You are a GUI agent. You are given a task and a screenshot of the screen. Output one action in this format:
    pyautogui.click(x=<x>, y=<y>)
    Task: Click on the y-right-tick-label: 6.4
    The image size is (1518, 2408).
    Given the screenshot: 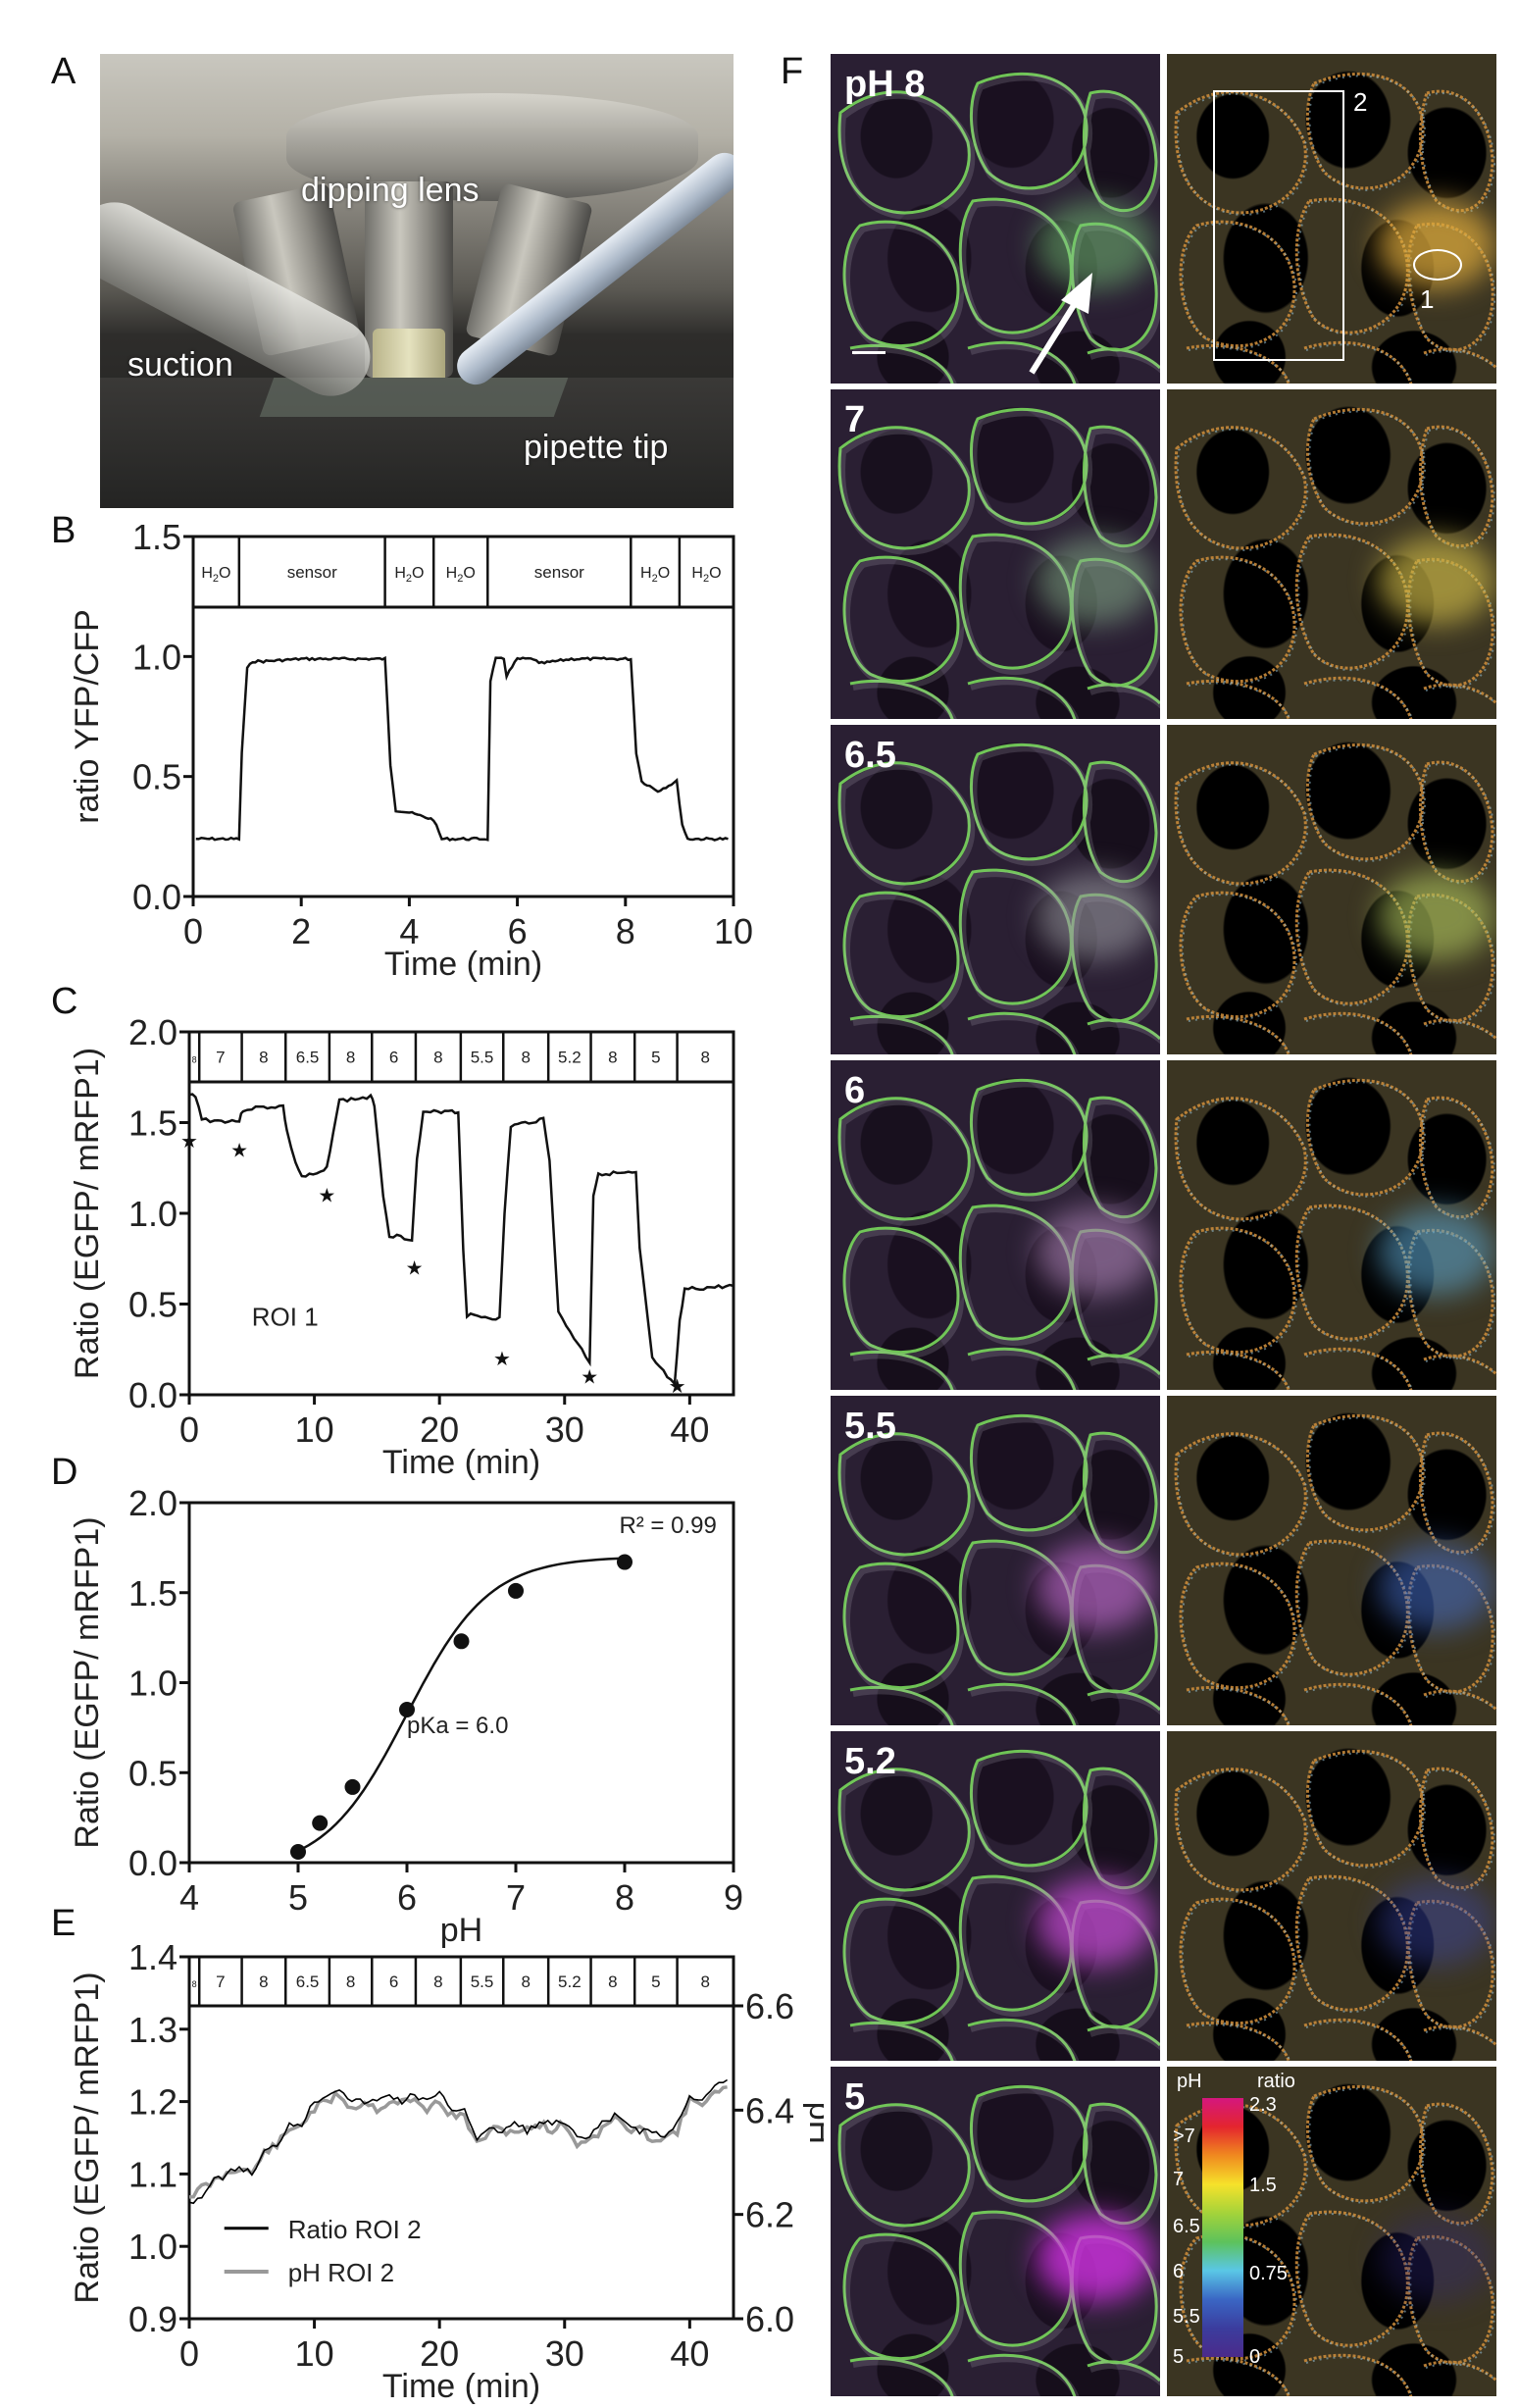 What is the action you would take?
    pyautogui.click(x=769, y=2110)
    